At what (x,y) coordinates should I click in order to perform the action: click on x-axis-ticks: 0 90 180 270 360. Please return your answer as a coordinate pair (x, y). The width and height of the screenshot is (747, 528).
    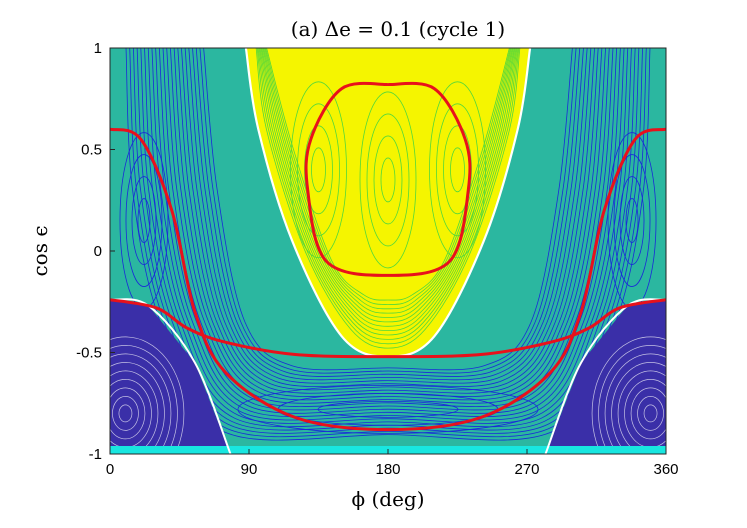
    Looking at the image, I should click on (392, 463).